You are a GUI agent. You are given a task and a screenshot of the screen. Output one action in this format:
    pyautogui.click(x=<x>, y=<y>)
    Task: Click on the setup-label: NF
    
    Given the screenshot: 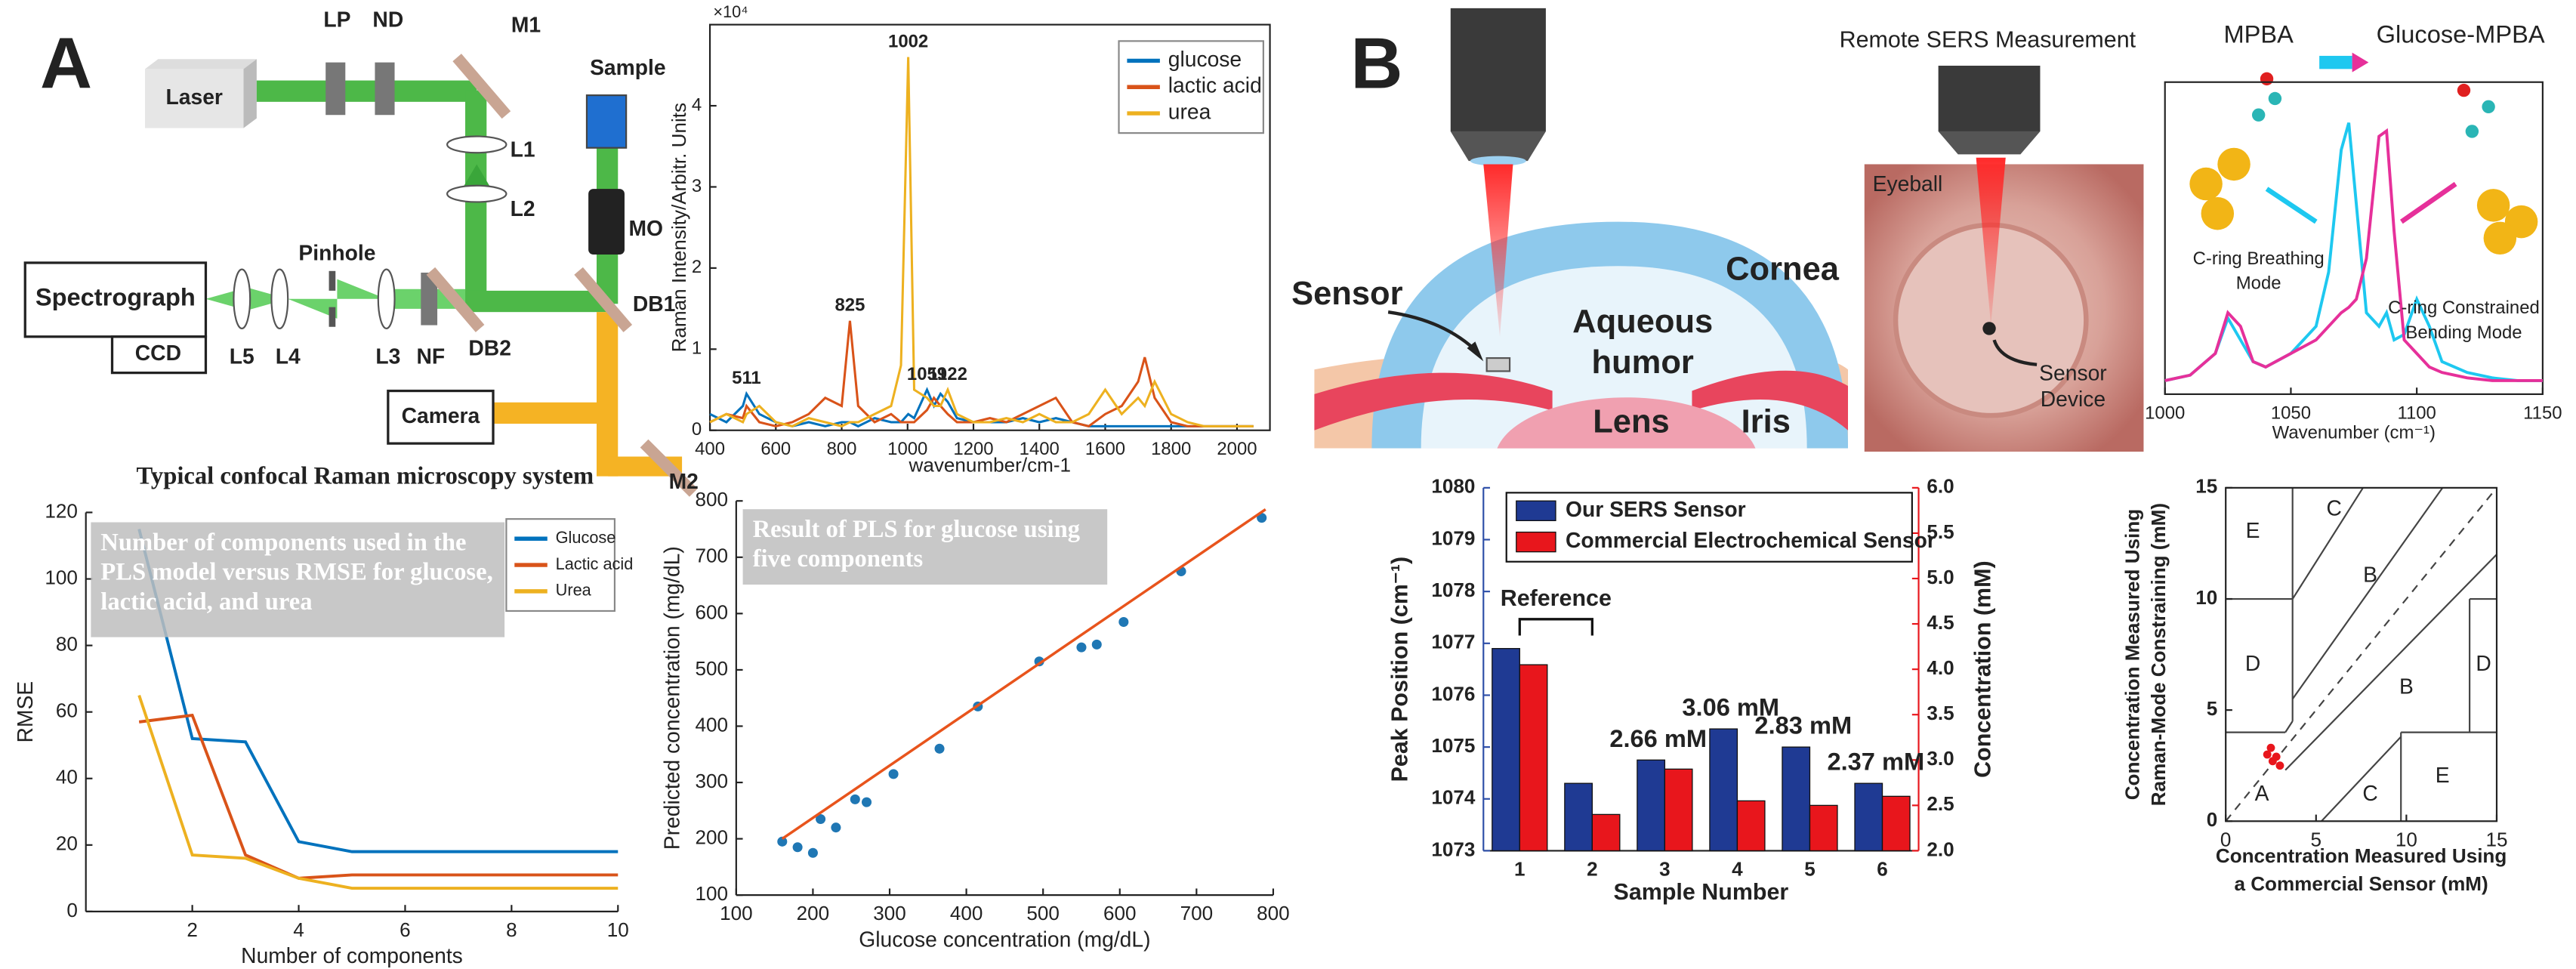 What is the action you would take?
    pyautogui.click(x=431, y=356)
    